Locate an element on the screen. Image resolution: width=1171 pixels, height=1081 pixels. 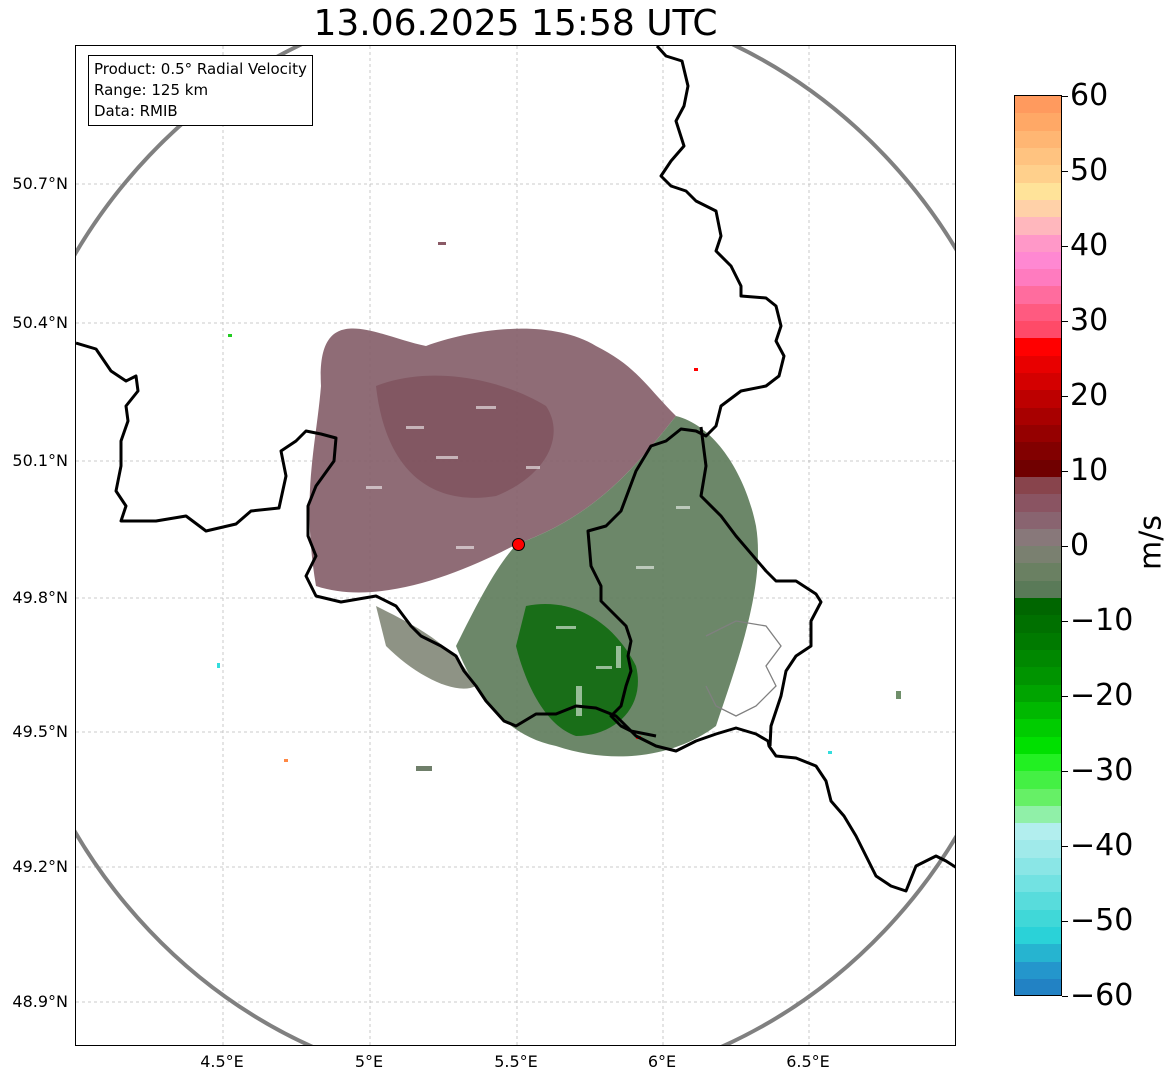
lat-tick-label: 49.5°N is located at coordinates (40, 731).